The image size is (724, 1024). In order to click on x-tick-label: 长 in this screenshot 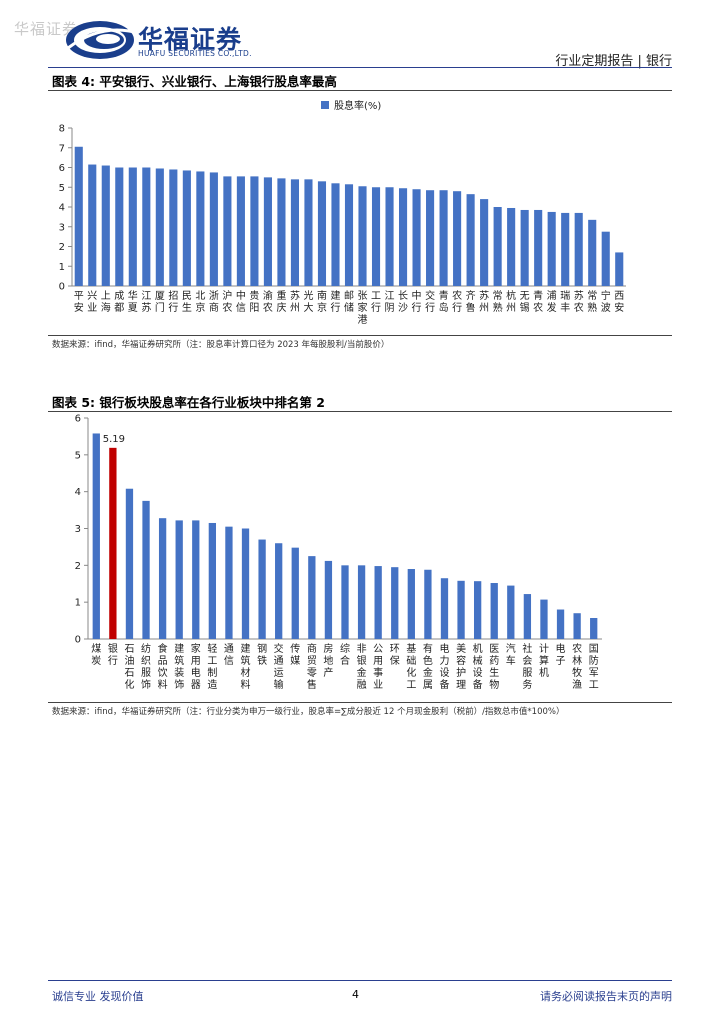, I will do `click(403, 296)`.